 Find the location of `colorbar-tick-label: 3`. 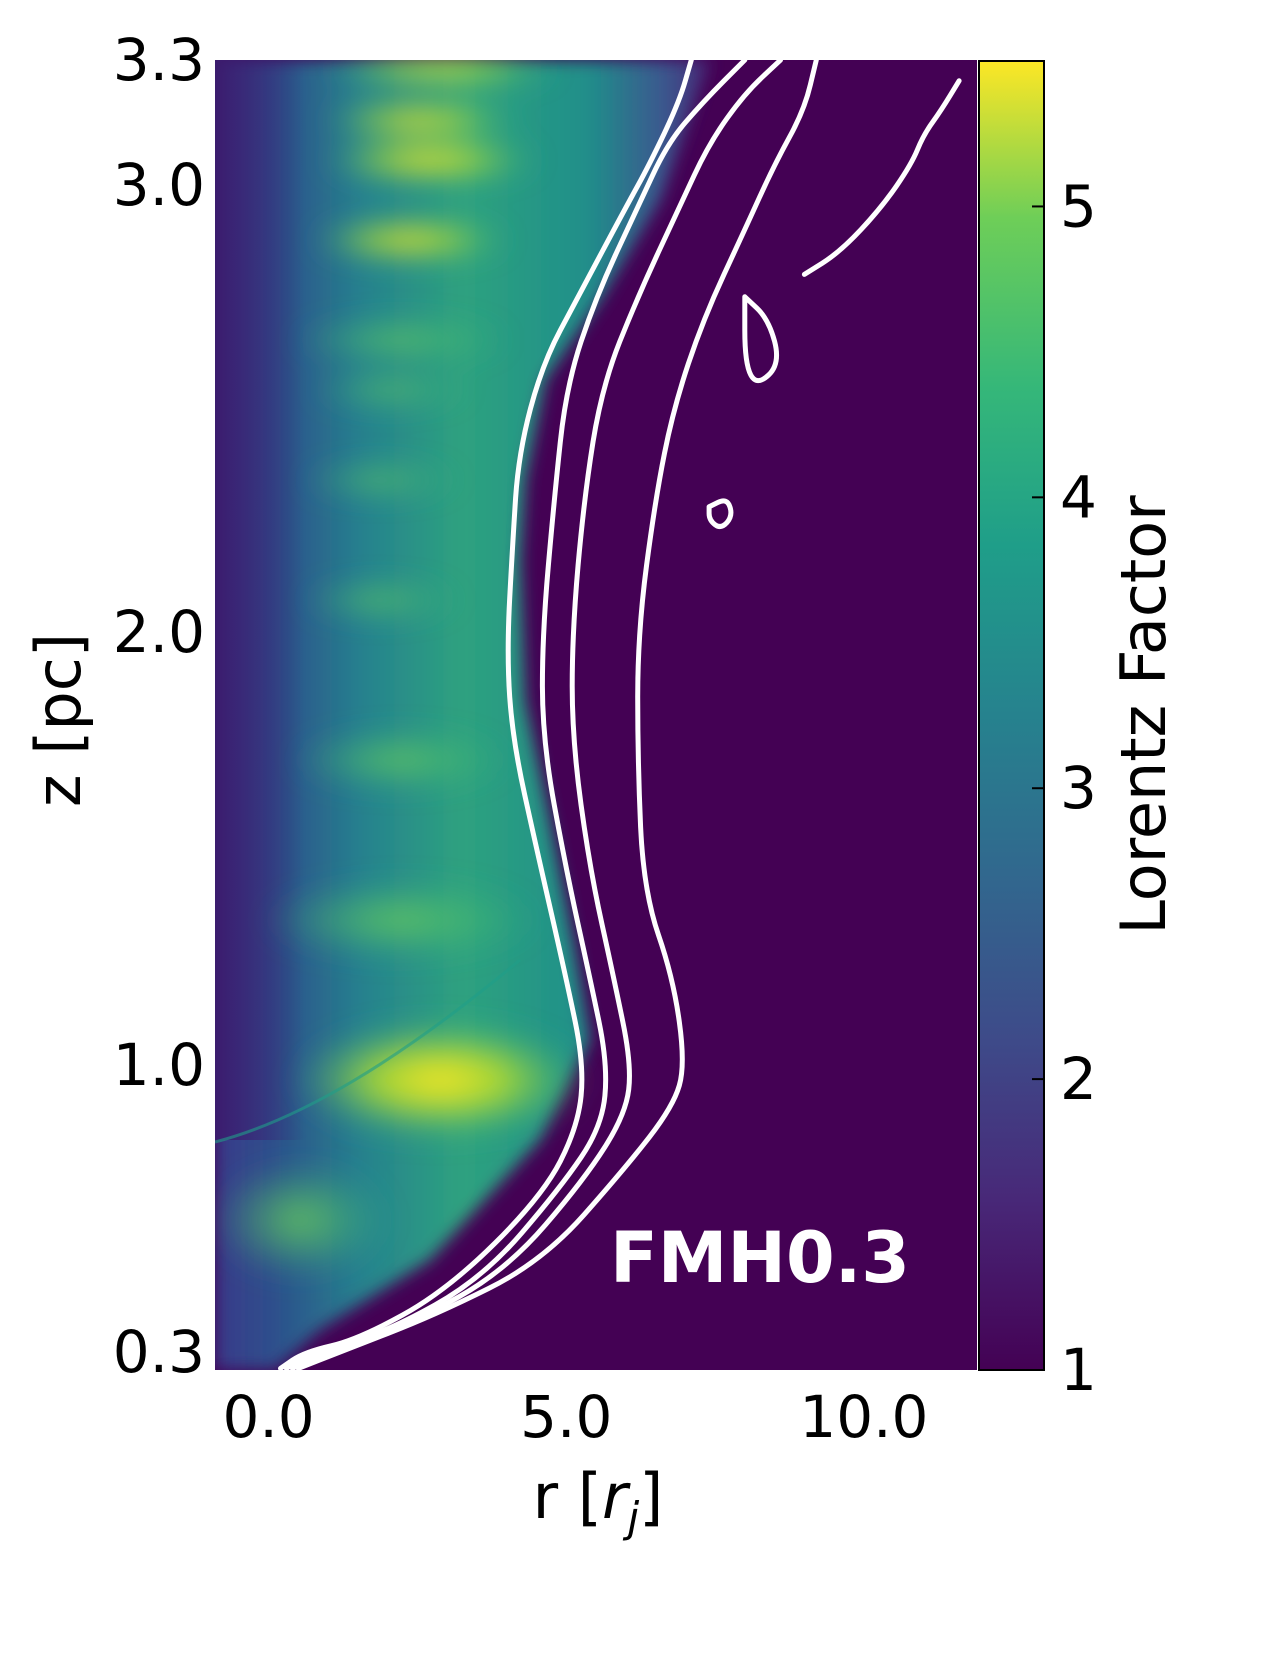

colorbar-tick-label: 3 is located at coordinates (1078, 788).